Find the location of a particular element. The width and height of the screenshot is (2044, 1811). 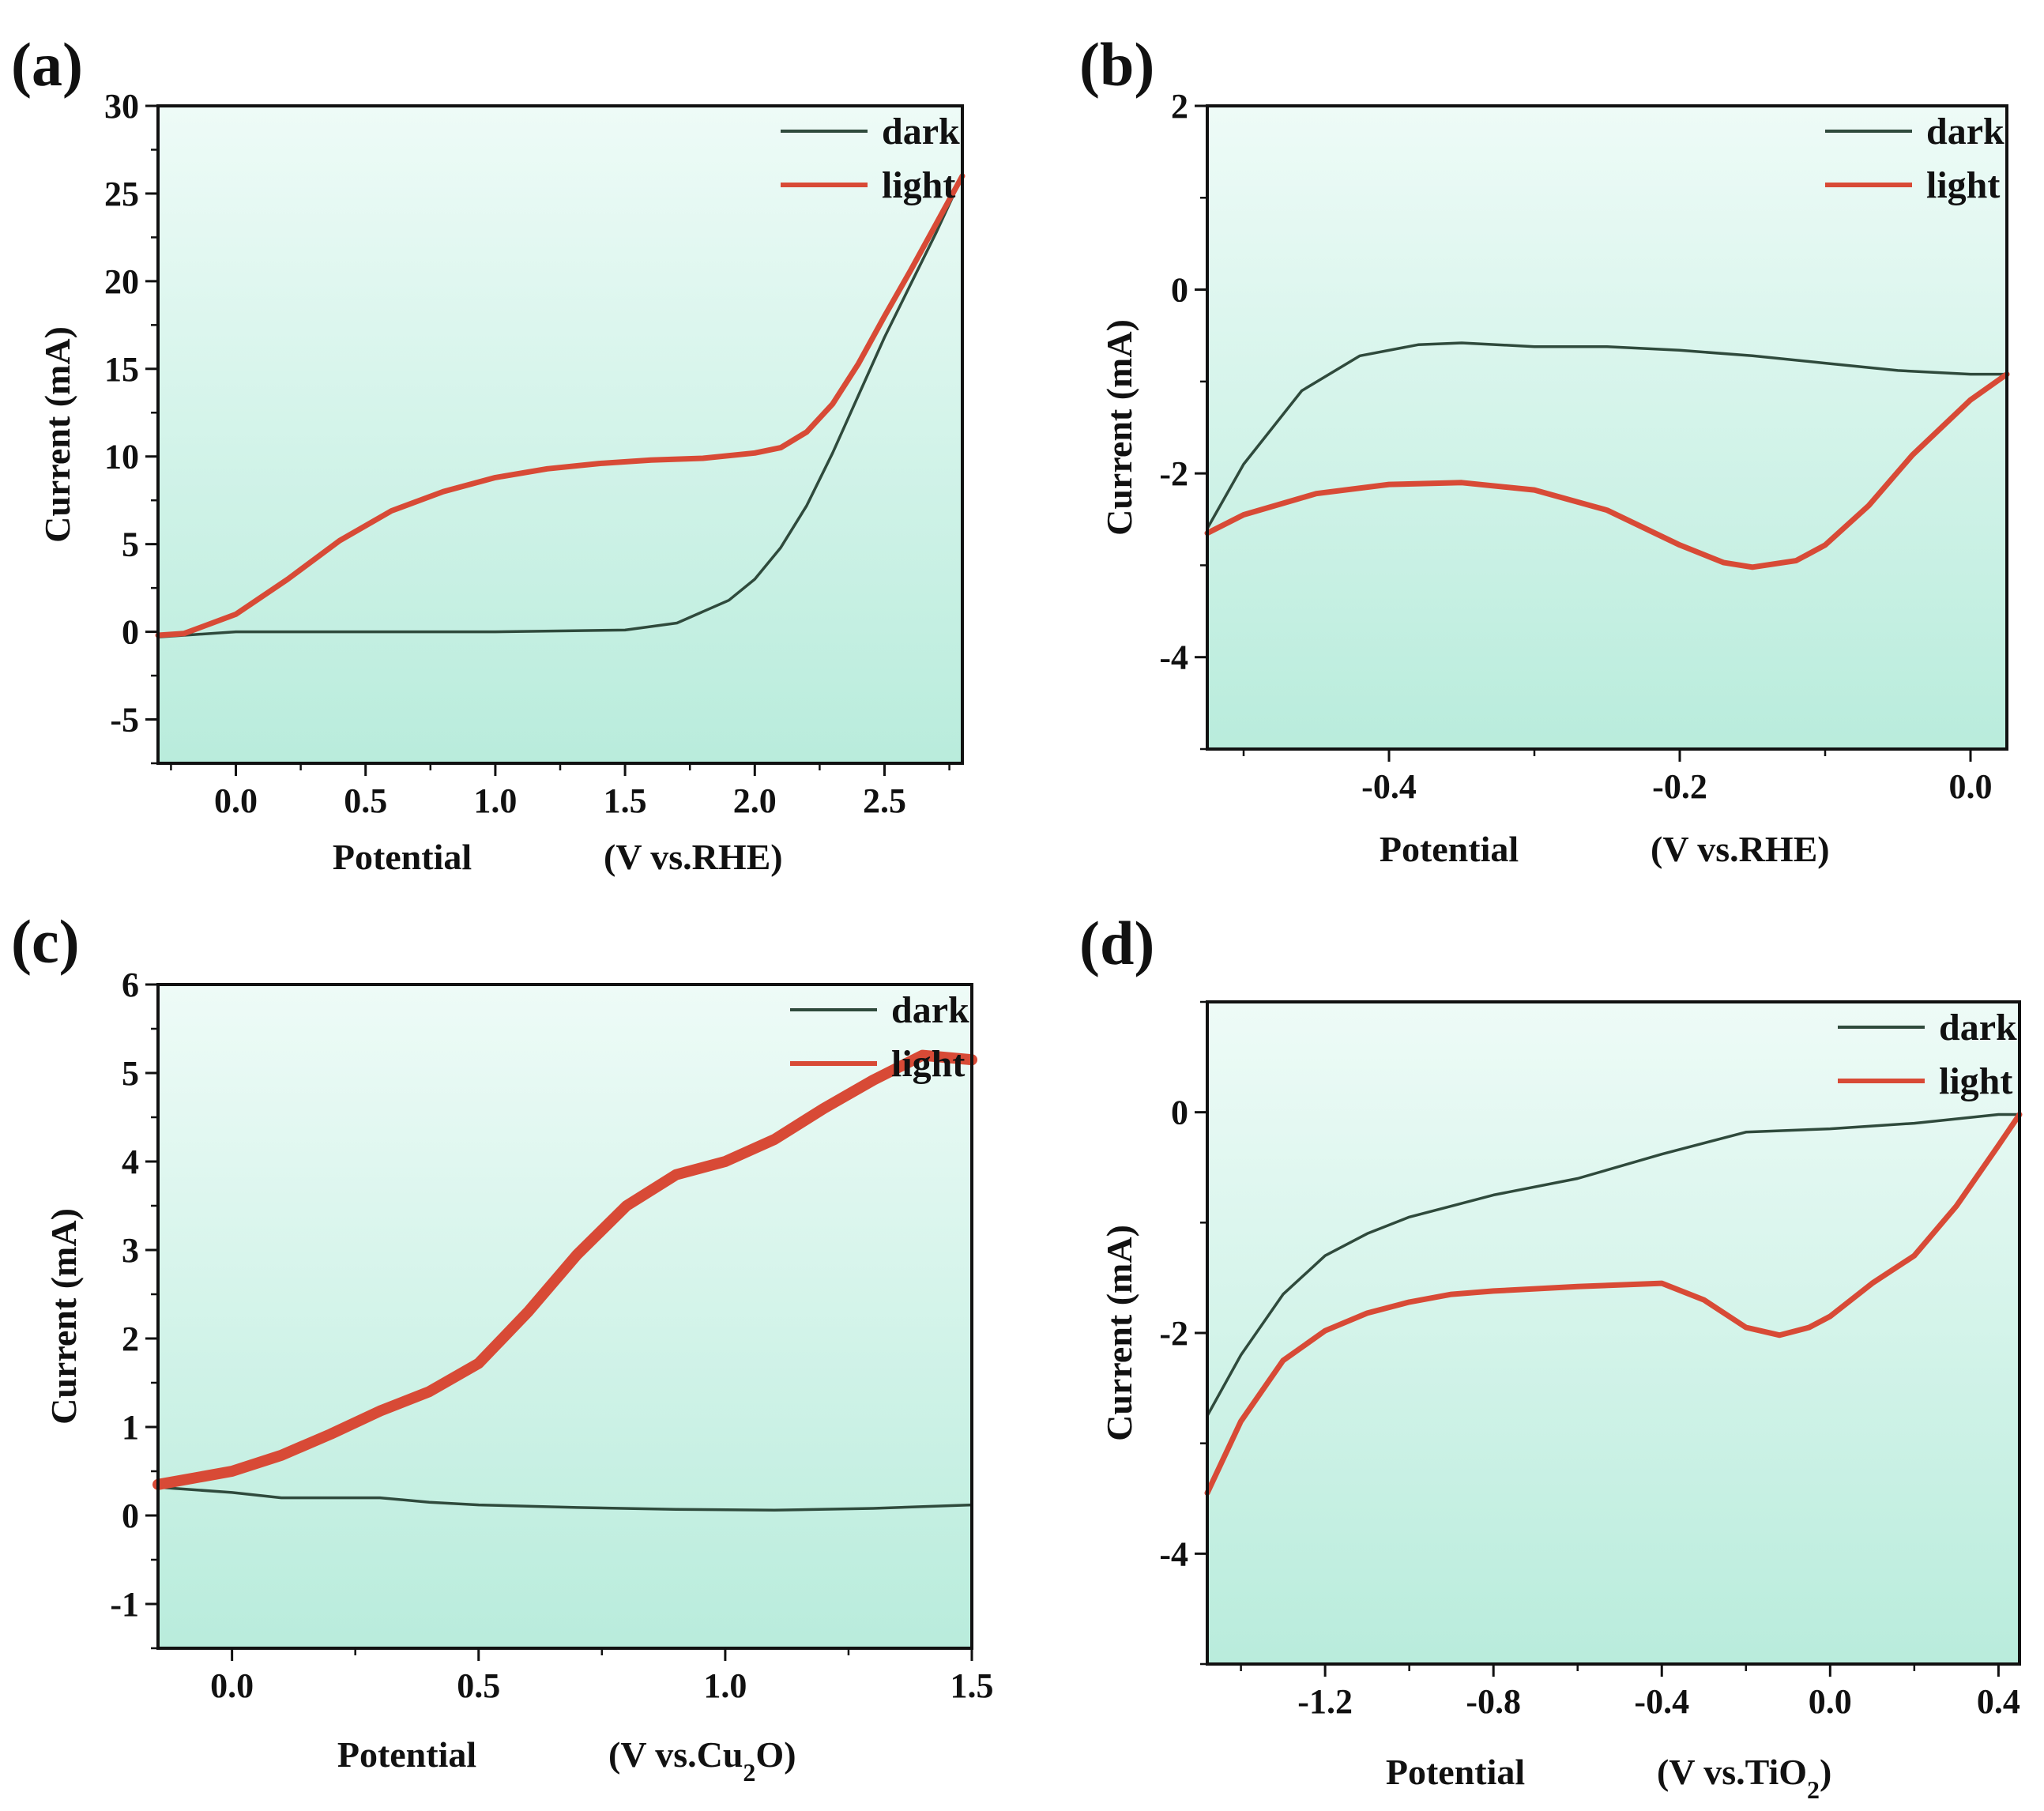

y-tick-label: 6 is located at coordinates (130, 985).